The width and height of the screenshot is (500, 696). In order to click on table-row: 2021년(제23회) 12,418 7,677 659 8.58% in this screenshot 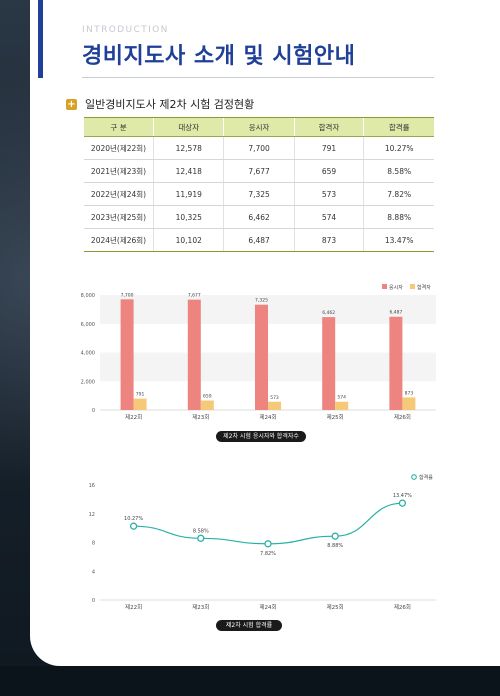, I will do `click(259, 171)`.